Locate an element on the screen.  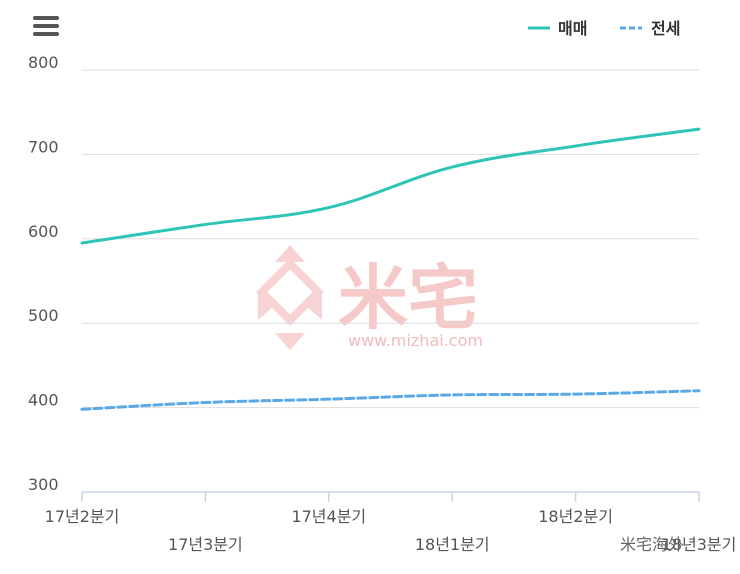
legend: 매매 전세 is located at coordinates (604, 28).